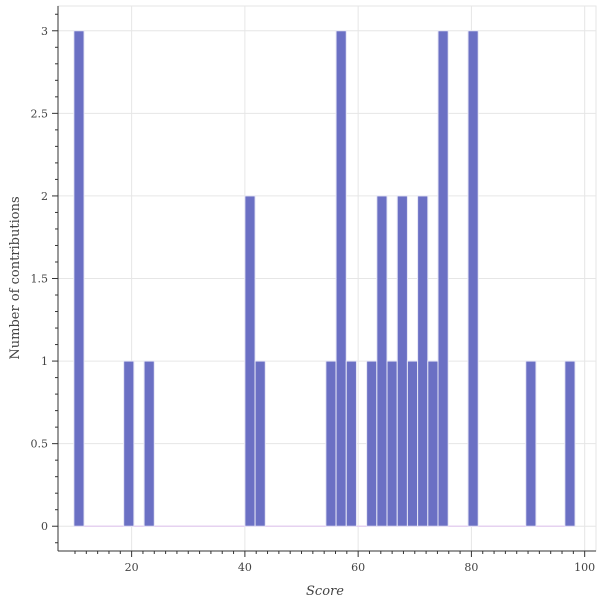 The height and width of the screenshot is (600, 600). What do you see at coordinates (44, 526) in the screenshot?
I see `y-tick-label: 0` at bounding box center [44, 526].